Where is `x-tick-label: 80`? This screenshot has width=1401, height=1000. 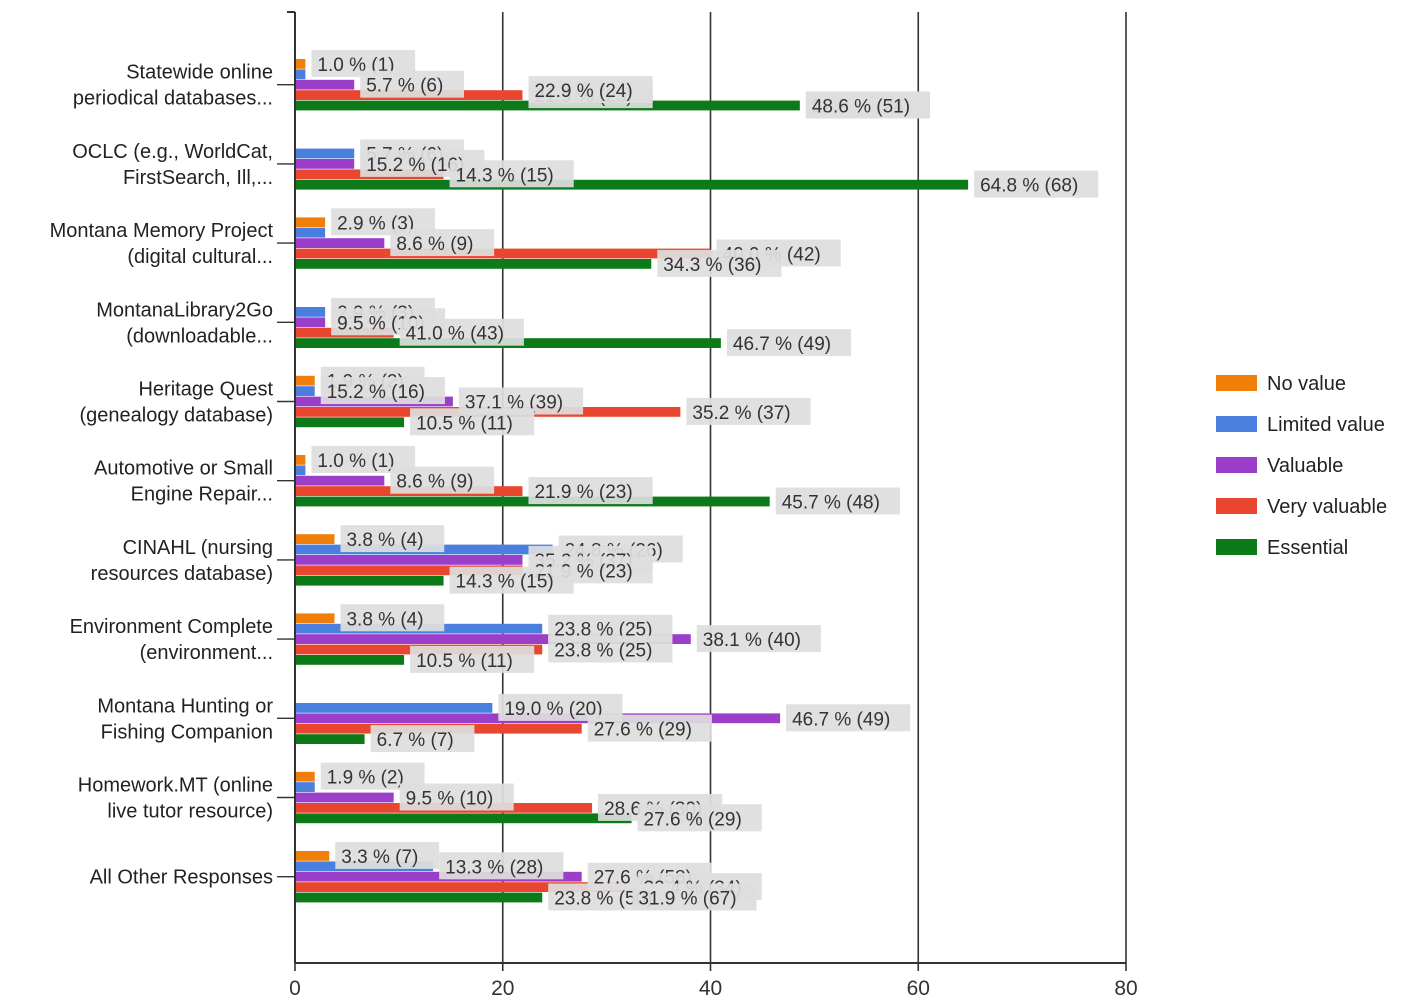 x-tick-label: 80 is located at coordinates (1125, 988).